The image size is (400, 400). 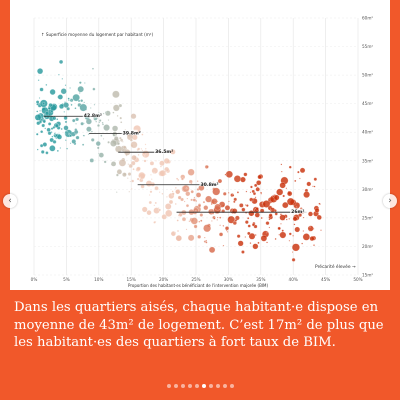 I want to click on y-tick-label: 55m², so click(x=367, y=46).